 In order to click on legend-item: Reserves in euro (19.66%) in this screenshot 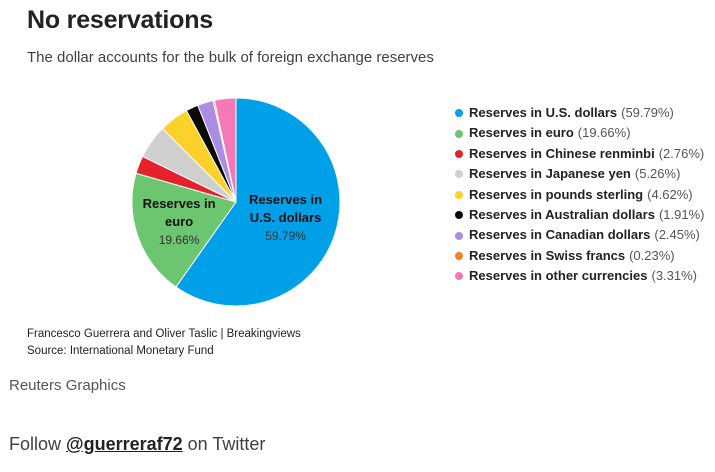, I will do `click(579, 133)`.